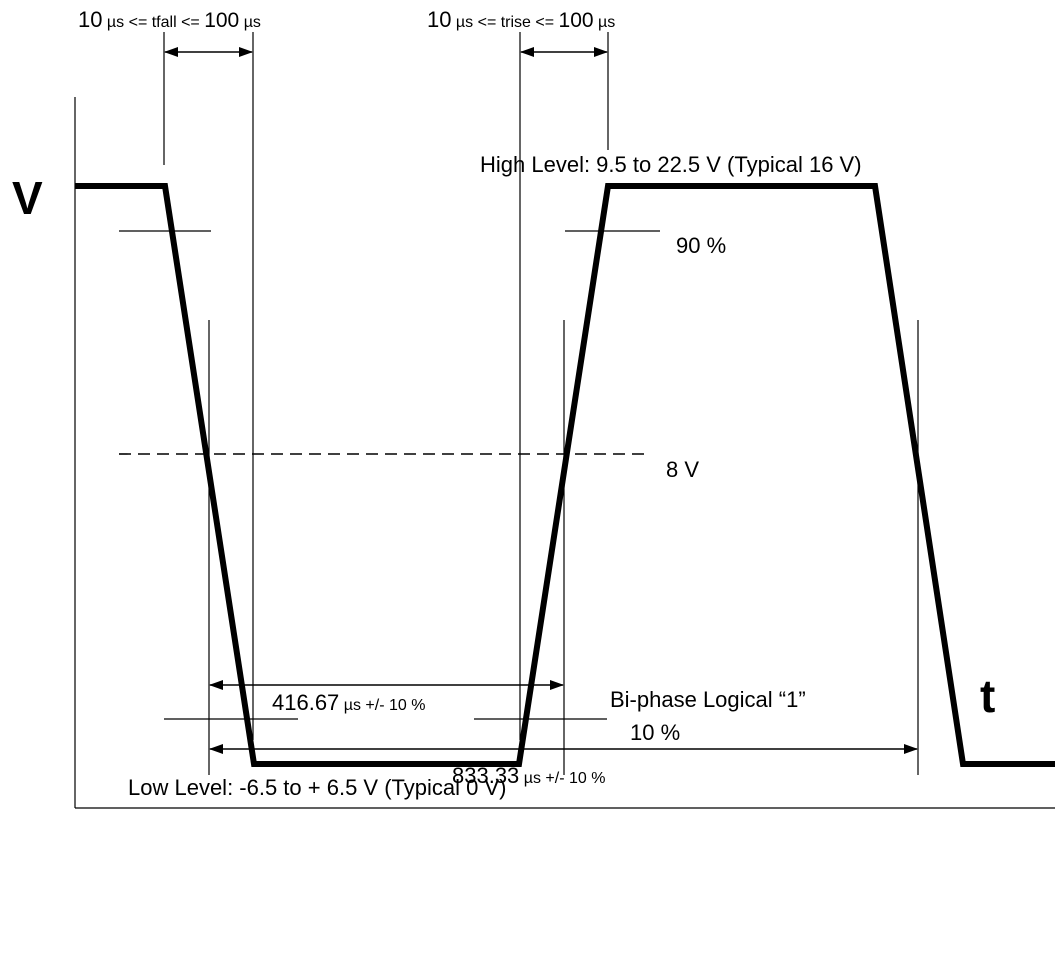 The height and width of the screenshot is (955, 1055). Describe the element at coordinates (708, 699) in the screenshot. I see `caption-label: Bi-phase Logical “1”` at that location.